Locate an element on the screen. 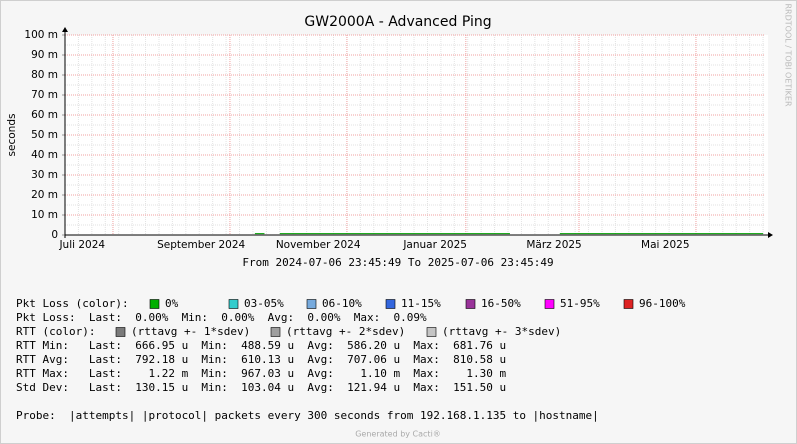 Image resolution: width=797 pixels, height=444 pixels. y-tick-label: 10 m is located at coordinates (44, 215).